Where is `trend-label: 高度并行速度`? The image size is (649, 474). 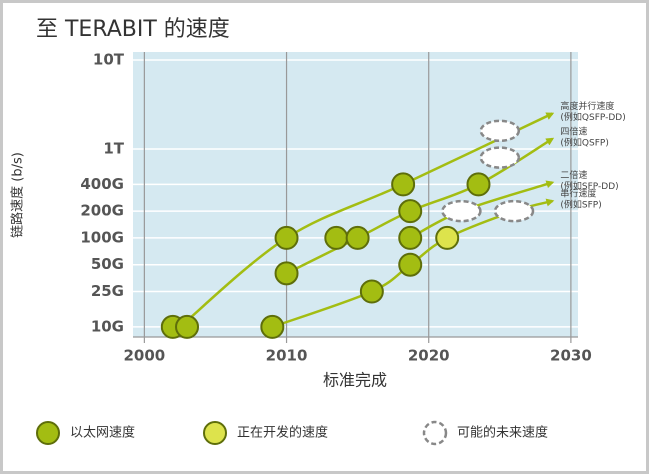 trend-label: 高度并行速度 is located at coordinates (587, 106).